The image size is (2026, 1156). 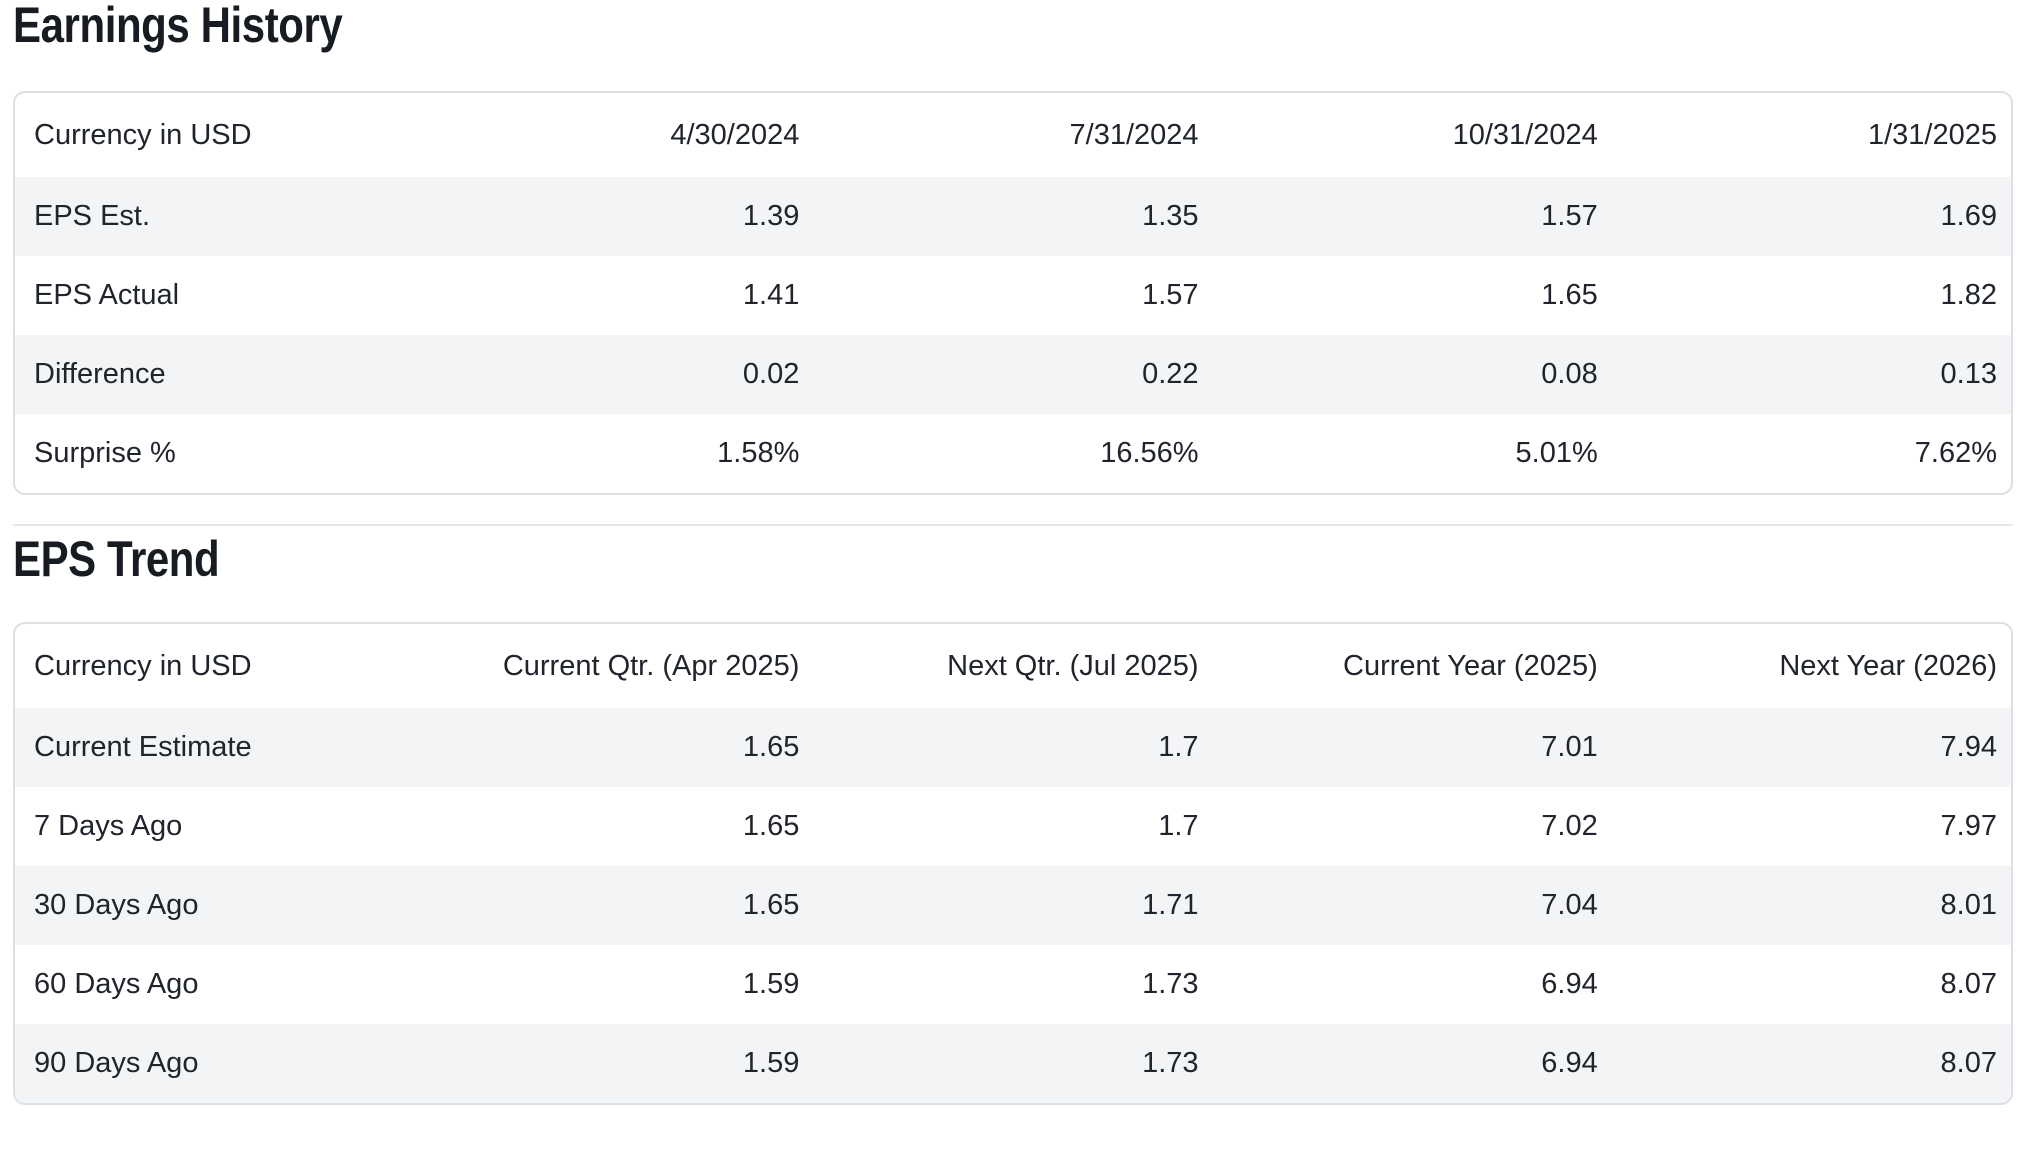 What do you see at coordinates (1013, 525) in the screenshot?
I see `section-divider` at bounding box center [1013, 525].